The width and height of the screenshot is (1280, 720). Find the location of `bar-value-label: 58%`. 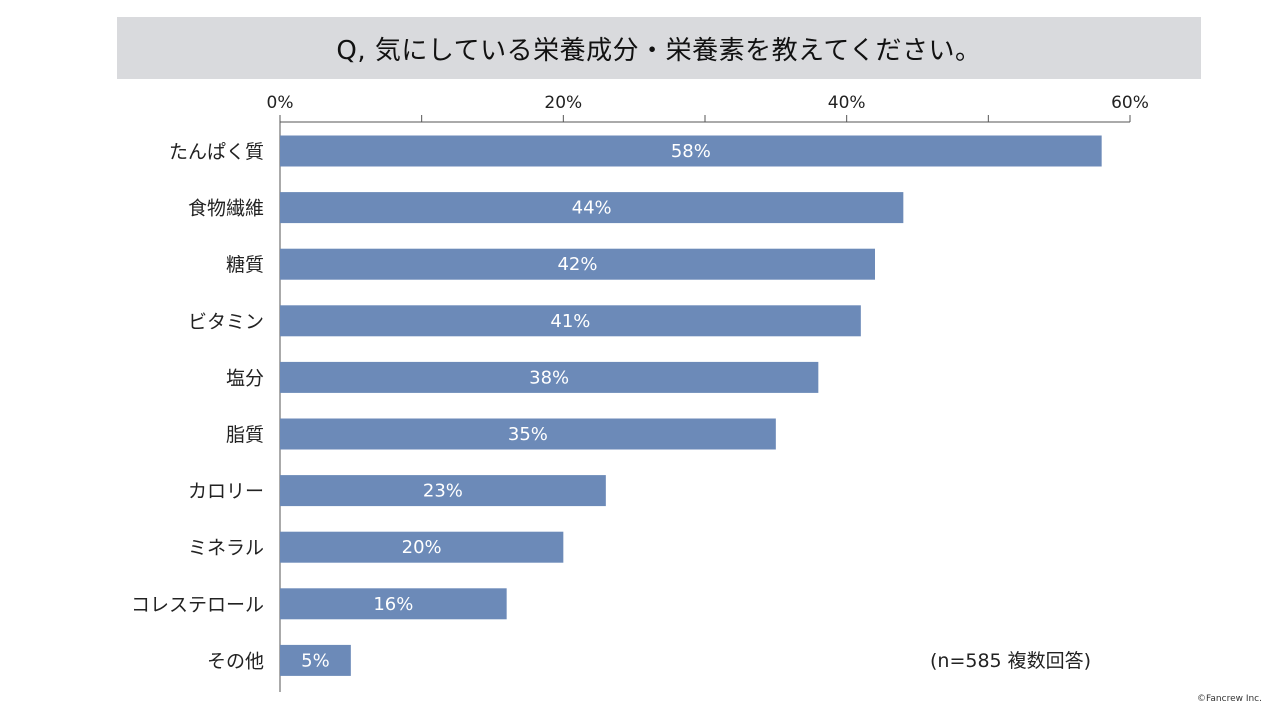

bar-value-label: 58% is located at coordinates (691, 151).